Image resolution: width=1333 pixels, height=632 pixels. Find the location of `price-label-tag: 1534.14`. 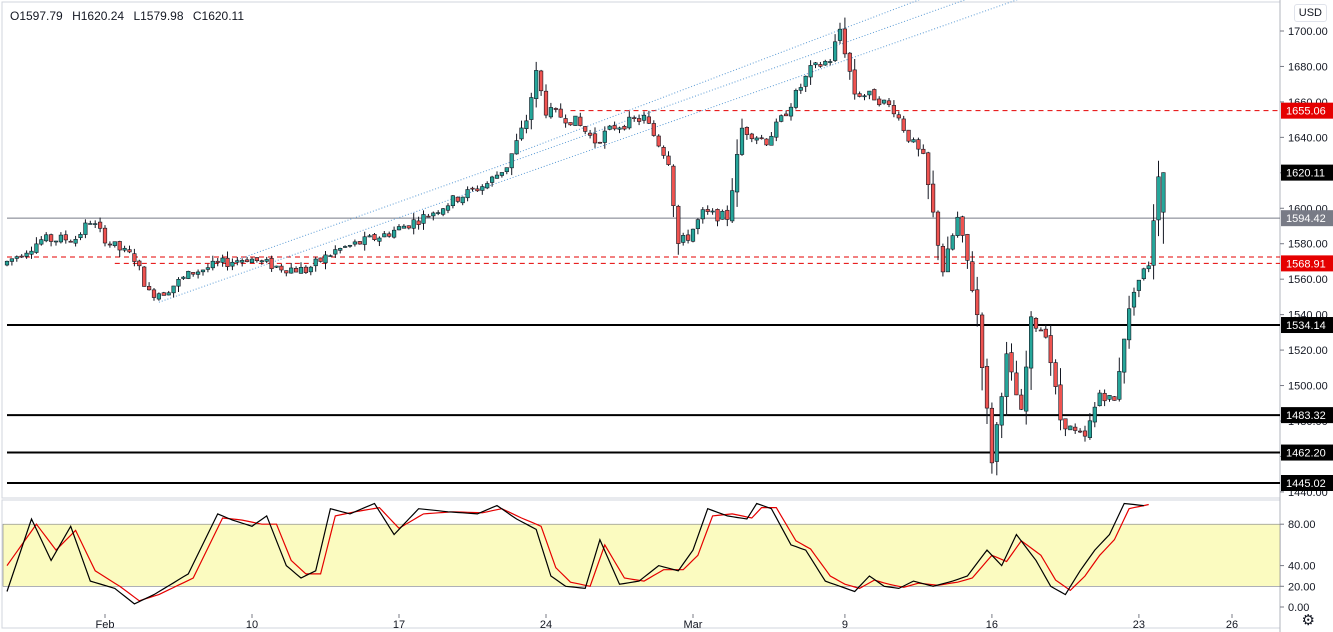

price-label-tag: 1534.14 is located at coordinates (1307, 325).